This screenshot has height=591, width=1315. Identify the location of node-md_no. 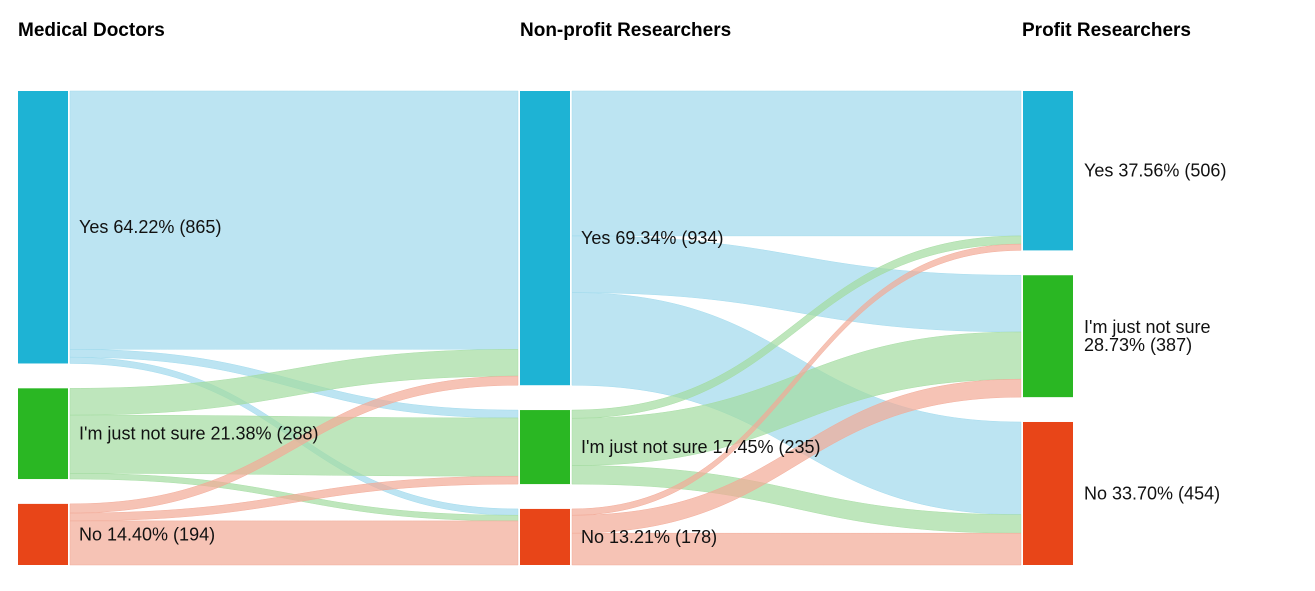
(43, 534).